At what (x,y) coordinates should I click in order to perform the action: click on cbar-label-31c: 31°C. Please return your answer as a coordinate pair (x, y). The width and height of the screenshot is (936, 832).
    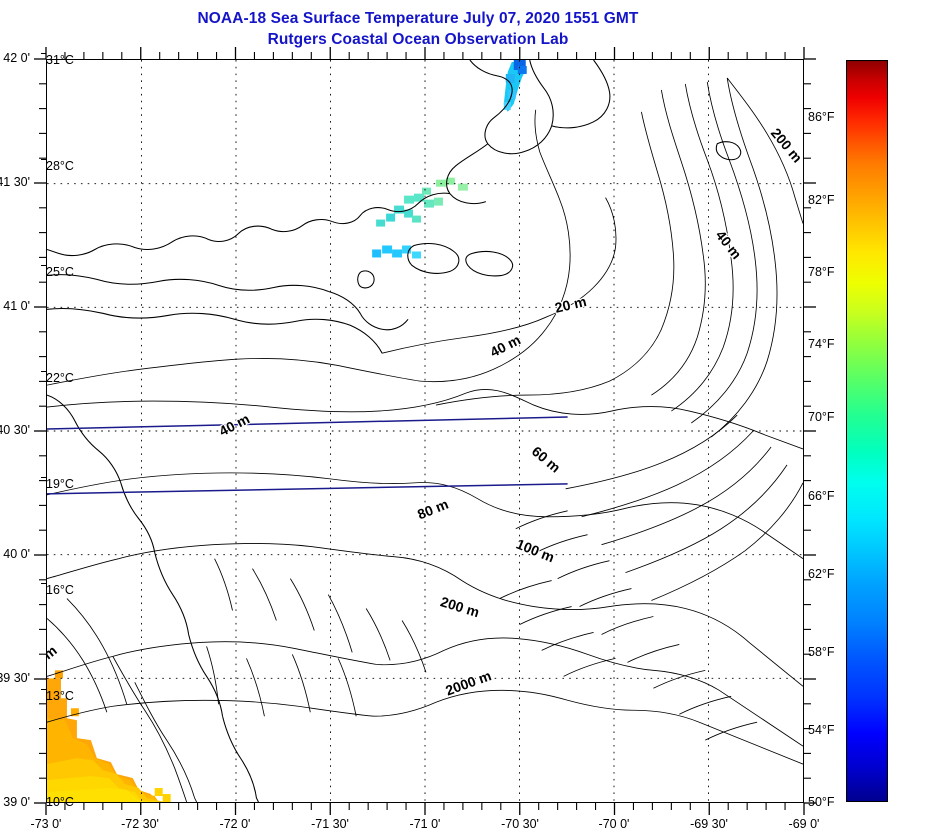
    Looking at the image, I should click on (57, 60).